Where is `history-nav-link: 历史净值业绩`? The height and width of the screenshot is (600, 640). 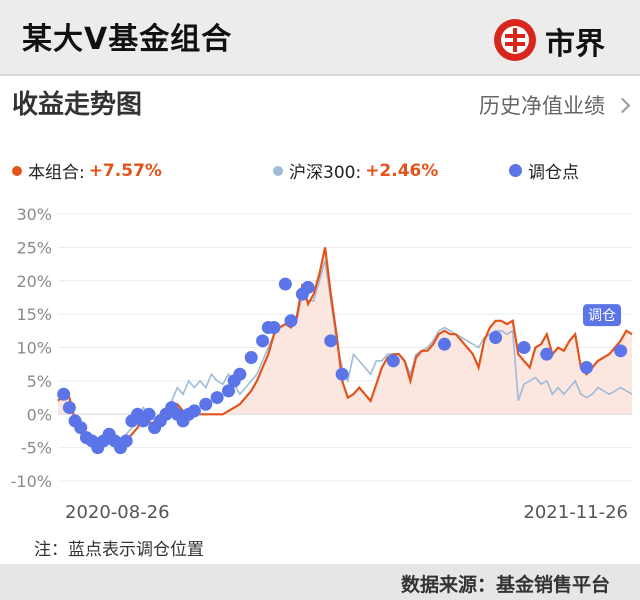 history-nav-link: 历史净值业绩 is located at coordinates (555, 105).